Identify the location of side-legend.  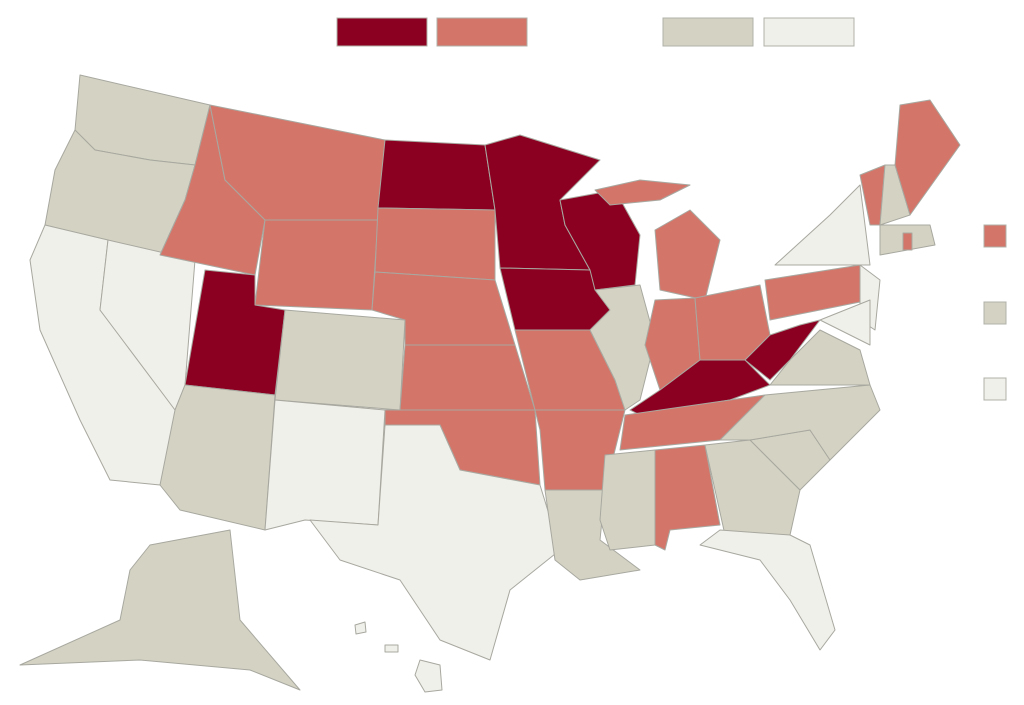
(995, 312).